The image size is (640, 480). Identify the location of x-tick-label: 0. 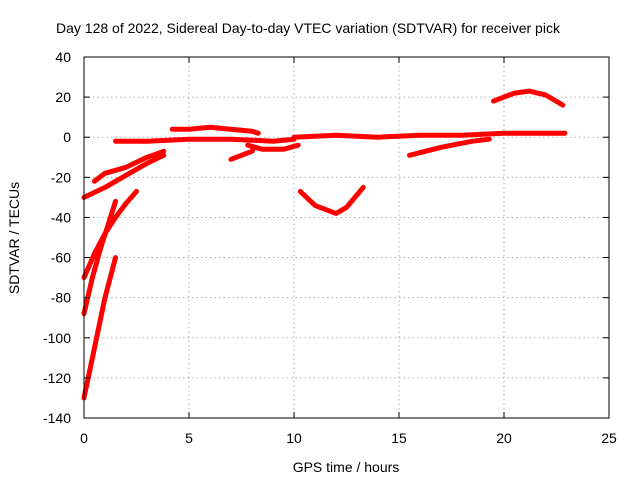
(84, 438).